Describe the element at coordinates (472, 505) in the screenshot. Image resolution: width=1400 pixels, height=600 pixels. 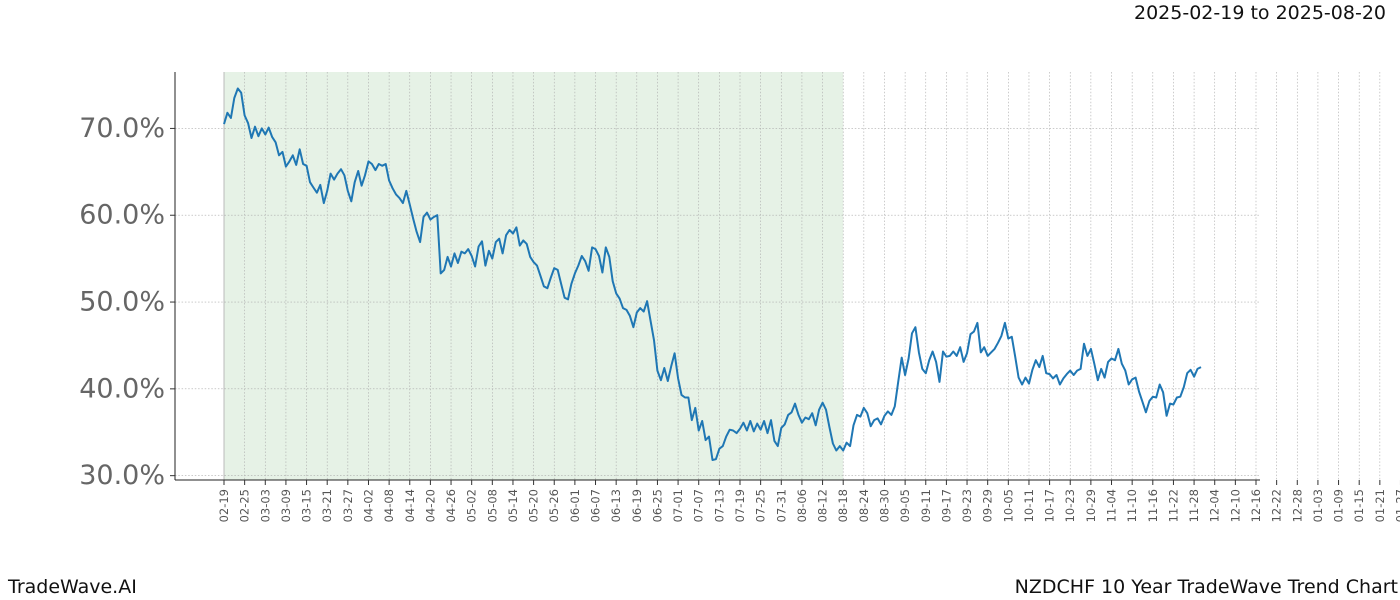
I see `x-tick-label: 05-02` at that location.